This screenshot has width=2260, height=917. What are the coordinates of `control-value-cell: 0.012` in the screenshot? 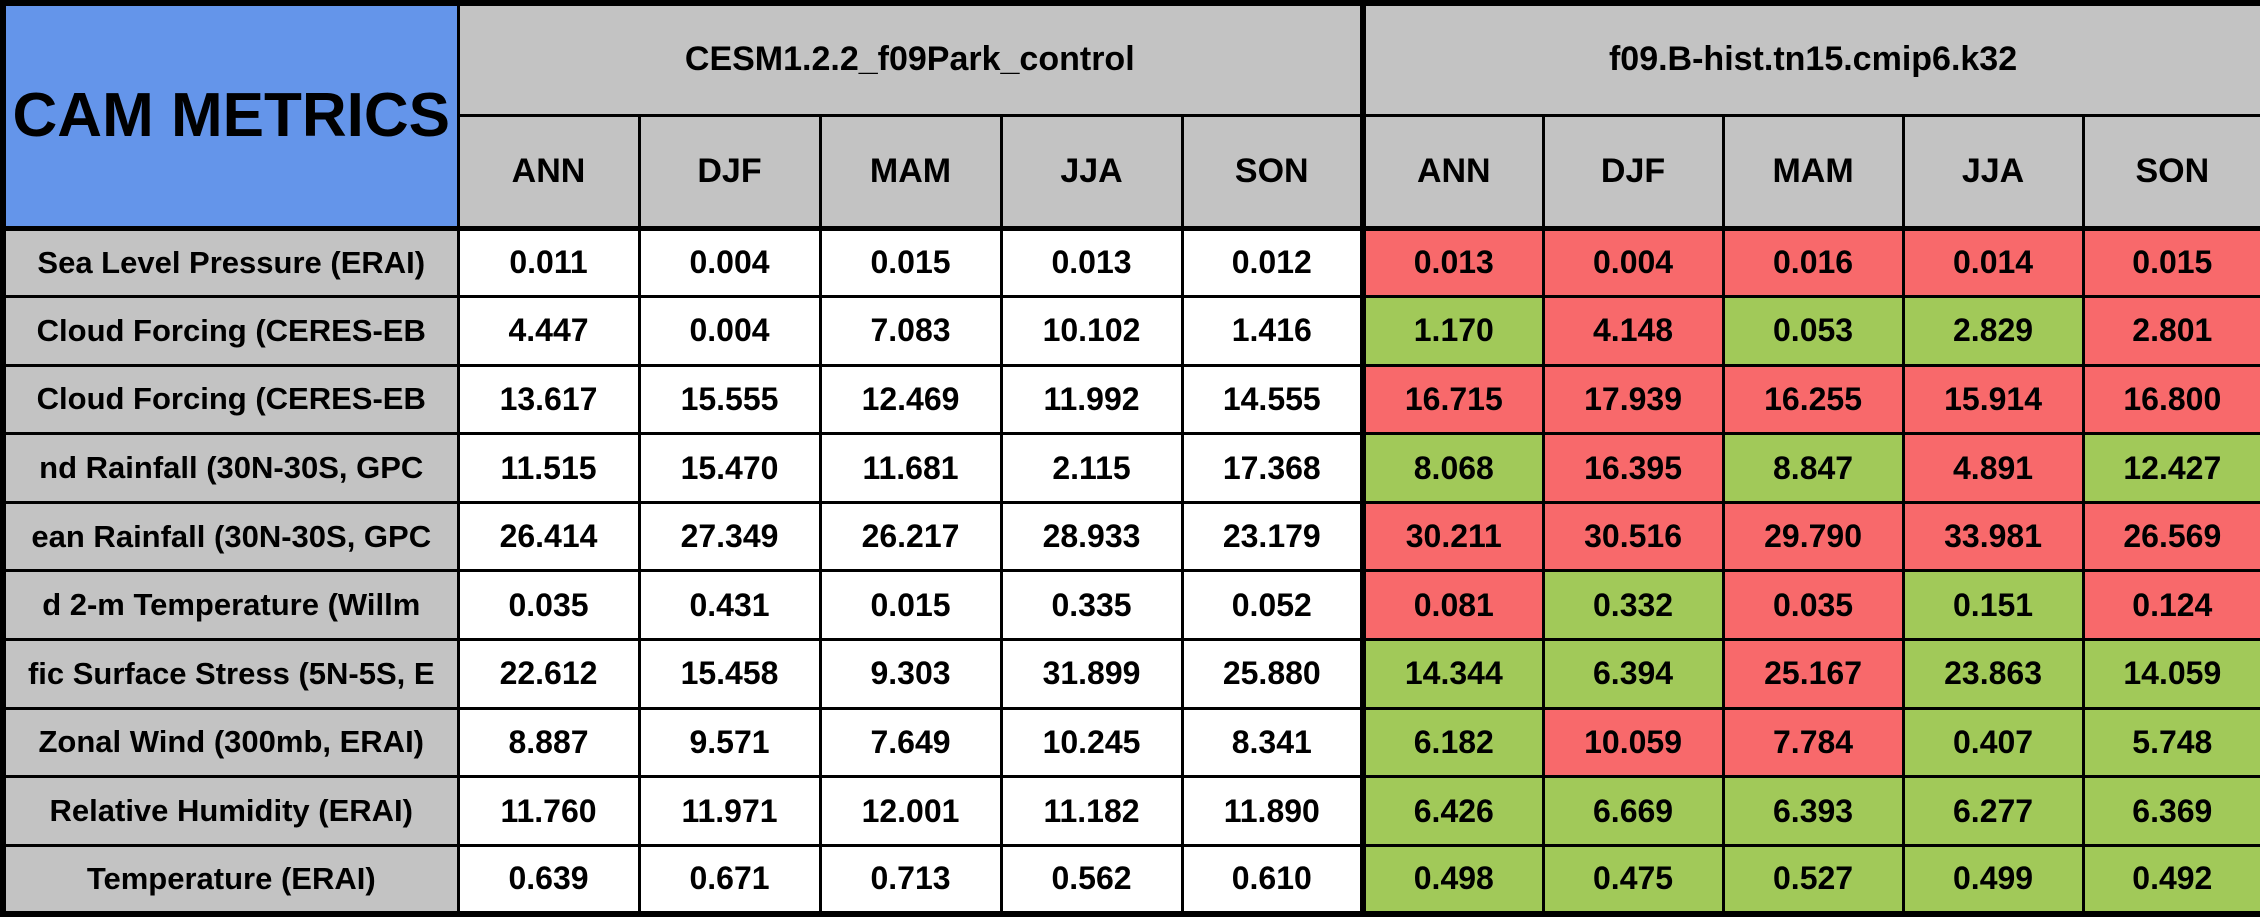 It's located at (1272, 262).